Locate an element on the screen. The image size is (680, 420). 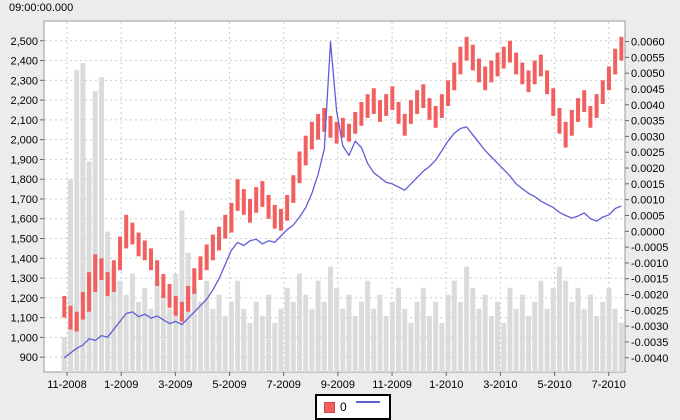
left-axis-label: 2,200 is located at coordinates (24, 101).